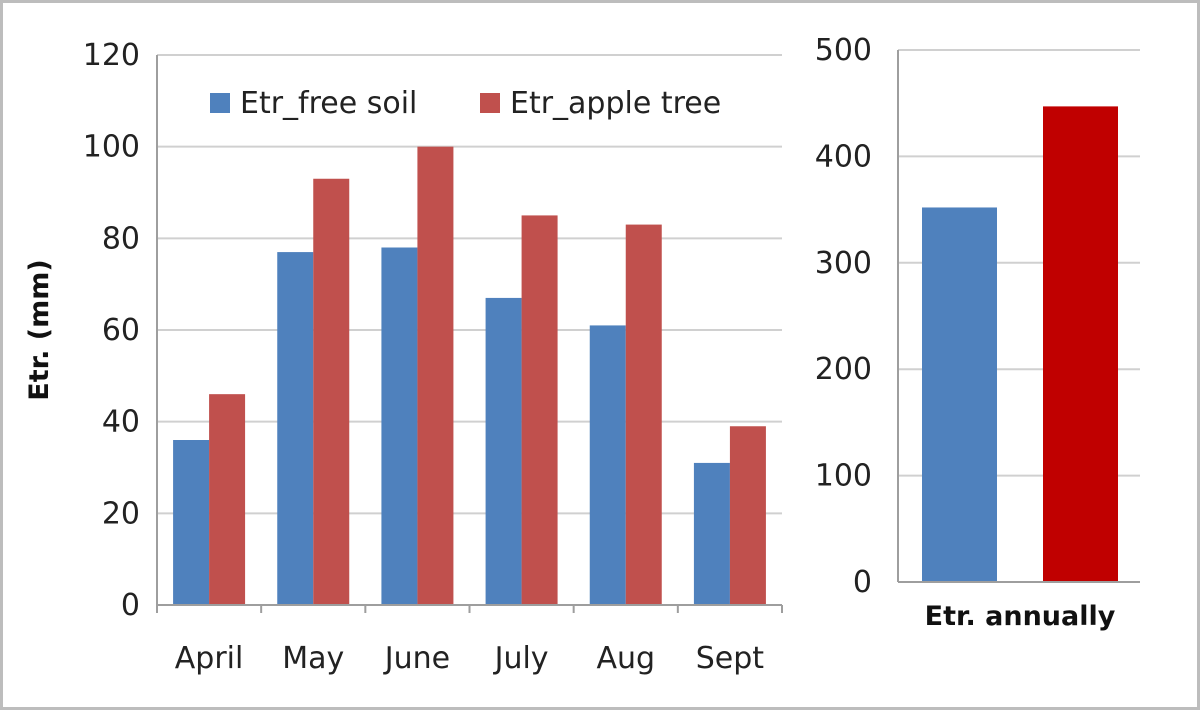 The height and width of the screenshot is (710, 1200). What do you see at coordinates (209, 658) in the screenshot?
I see `x-category-label: April` at bounding box center [209, 658].